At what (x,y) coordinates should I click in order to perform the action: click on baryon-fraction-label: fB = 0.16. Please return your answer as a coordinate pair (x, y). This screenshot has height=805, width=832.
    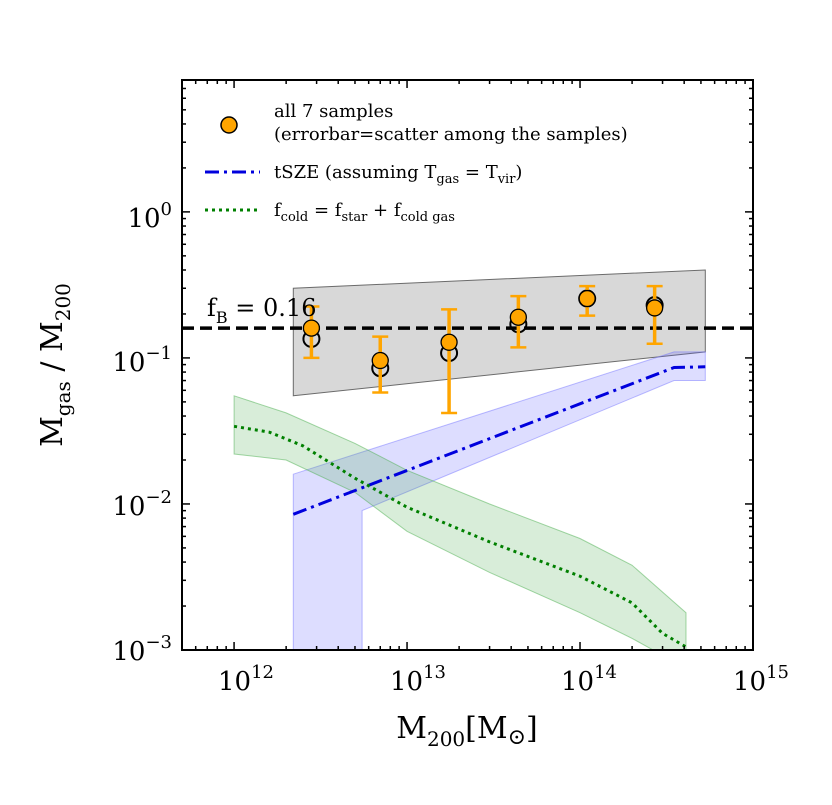
    Looking at the image, I should click on (261, 310).